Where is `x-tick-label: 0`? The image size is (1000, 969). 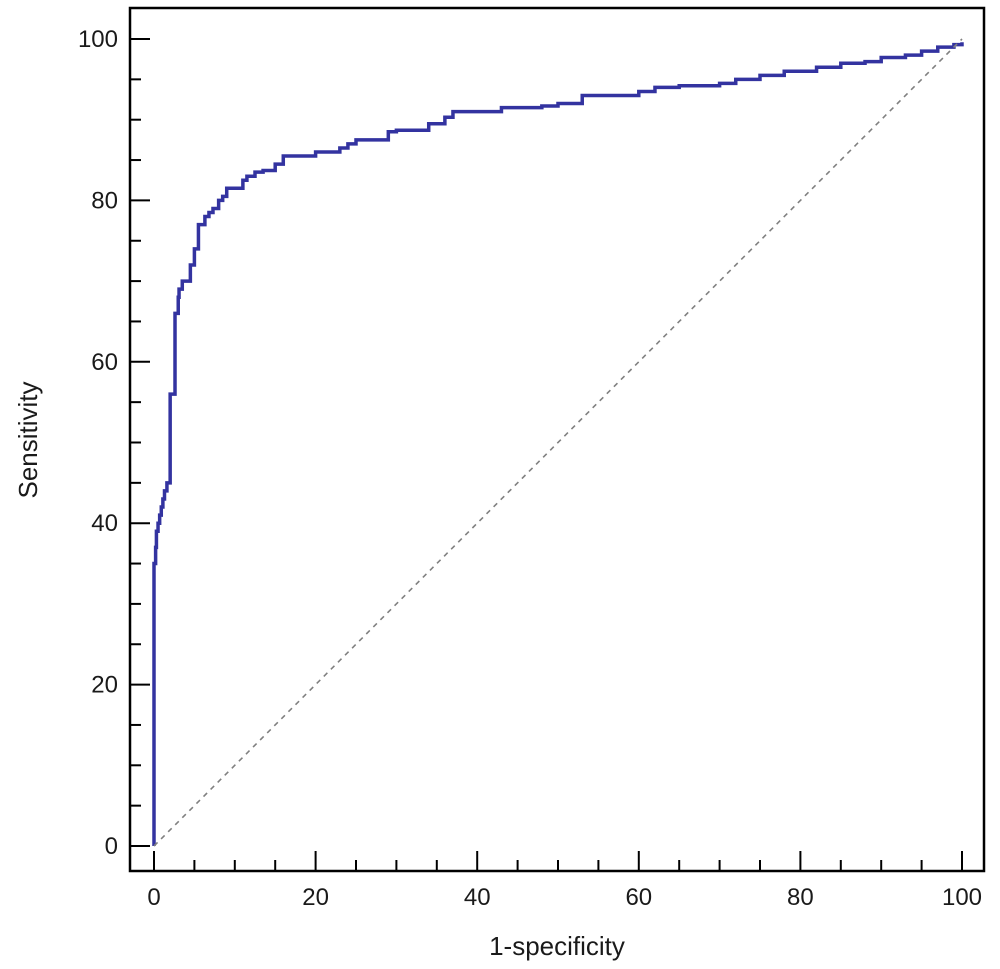 x-tick-label: 0 is located at coordinates (153, 897).